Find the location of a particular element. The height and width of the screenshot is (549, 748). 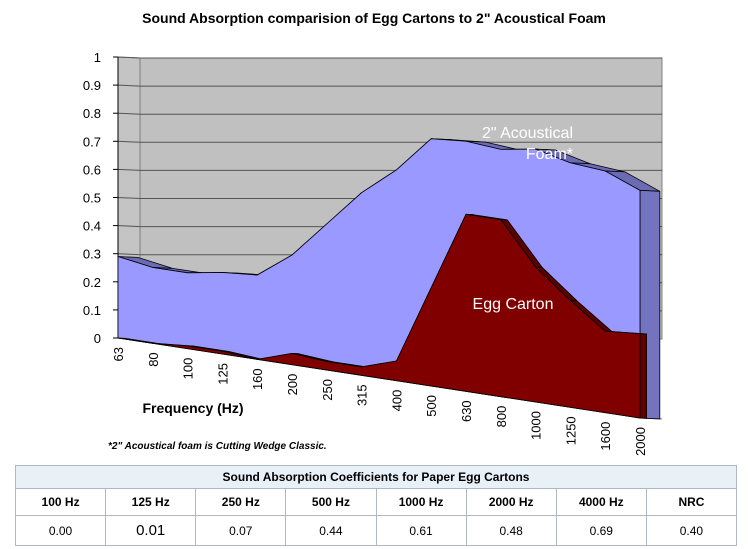

table-row: 0.00 0.01 0.07 0.44 0.61 0.48 0.69 0.40 is located at coordinates (376, 530).